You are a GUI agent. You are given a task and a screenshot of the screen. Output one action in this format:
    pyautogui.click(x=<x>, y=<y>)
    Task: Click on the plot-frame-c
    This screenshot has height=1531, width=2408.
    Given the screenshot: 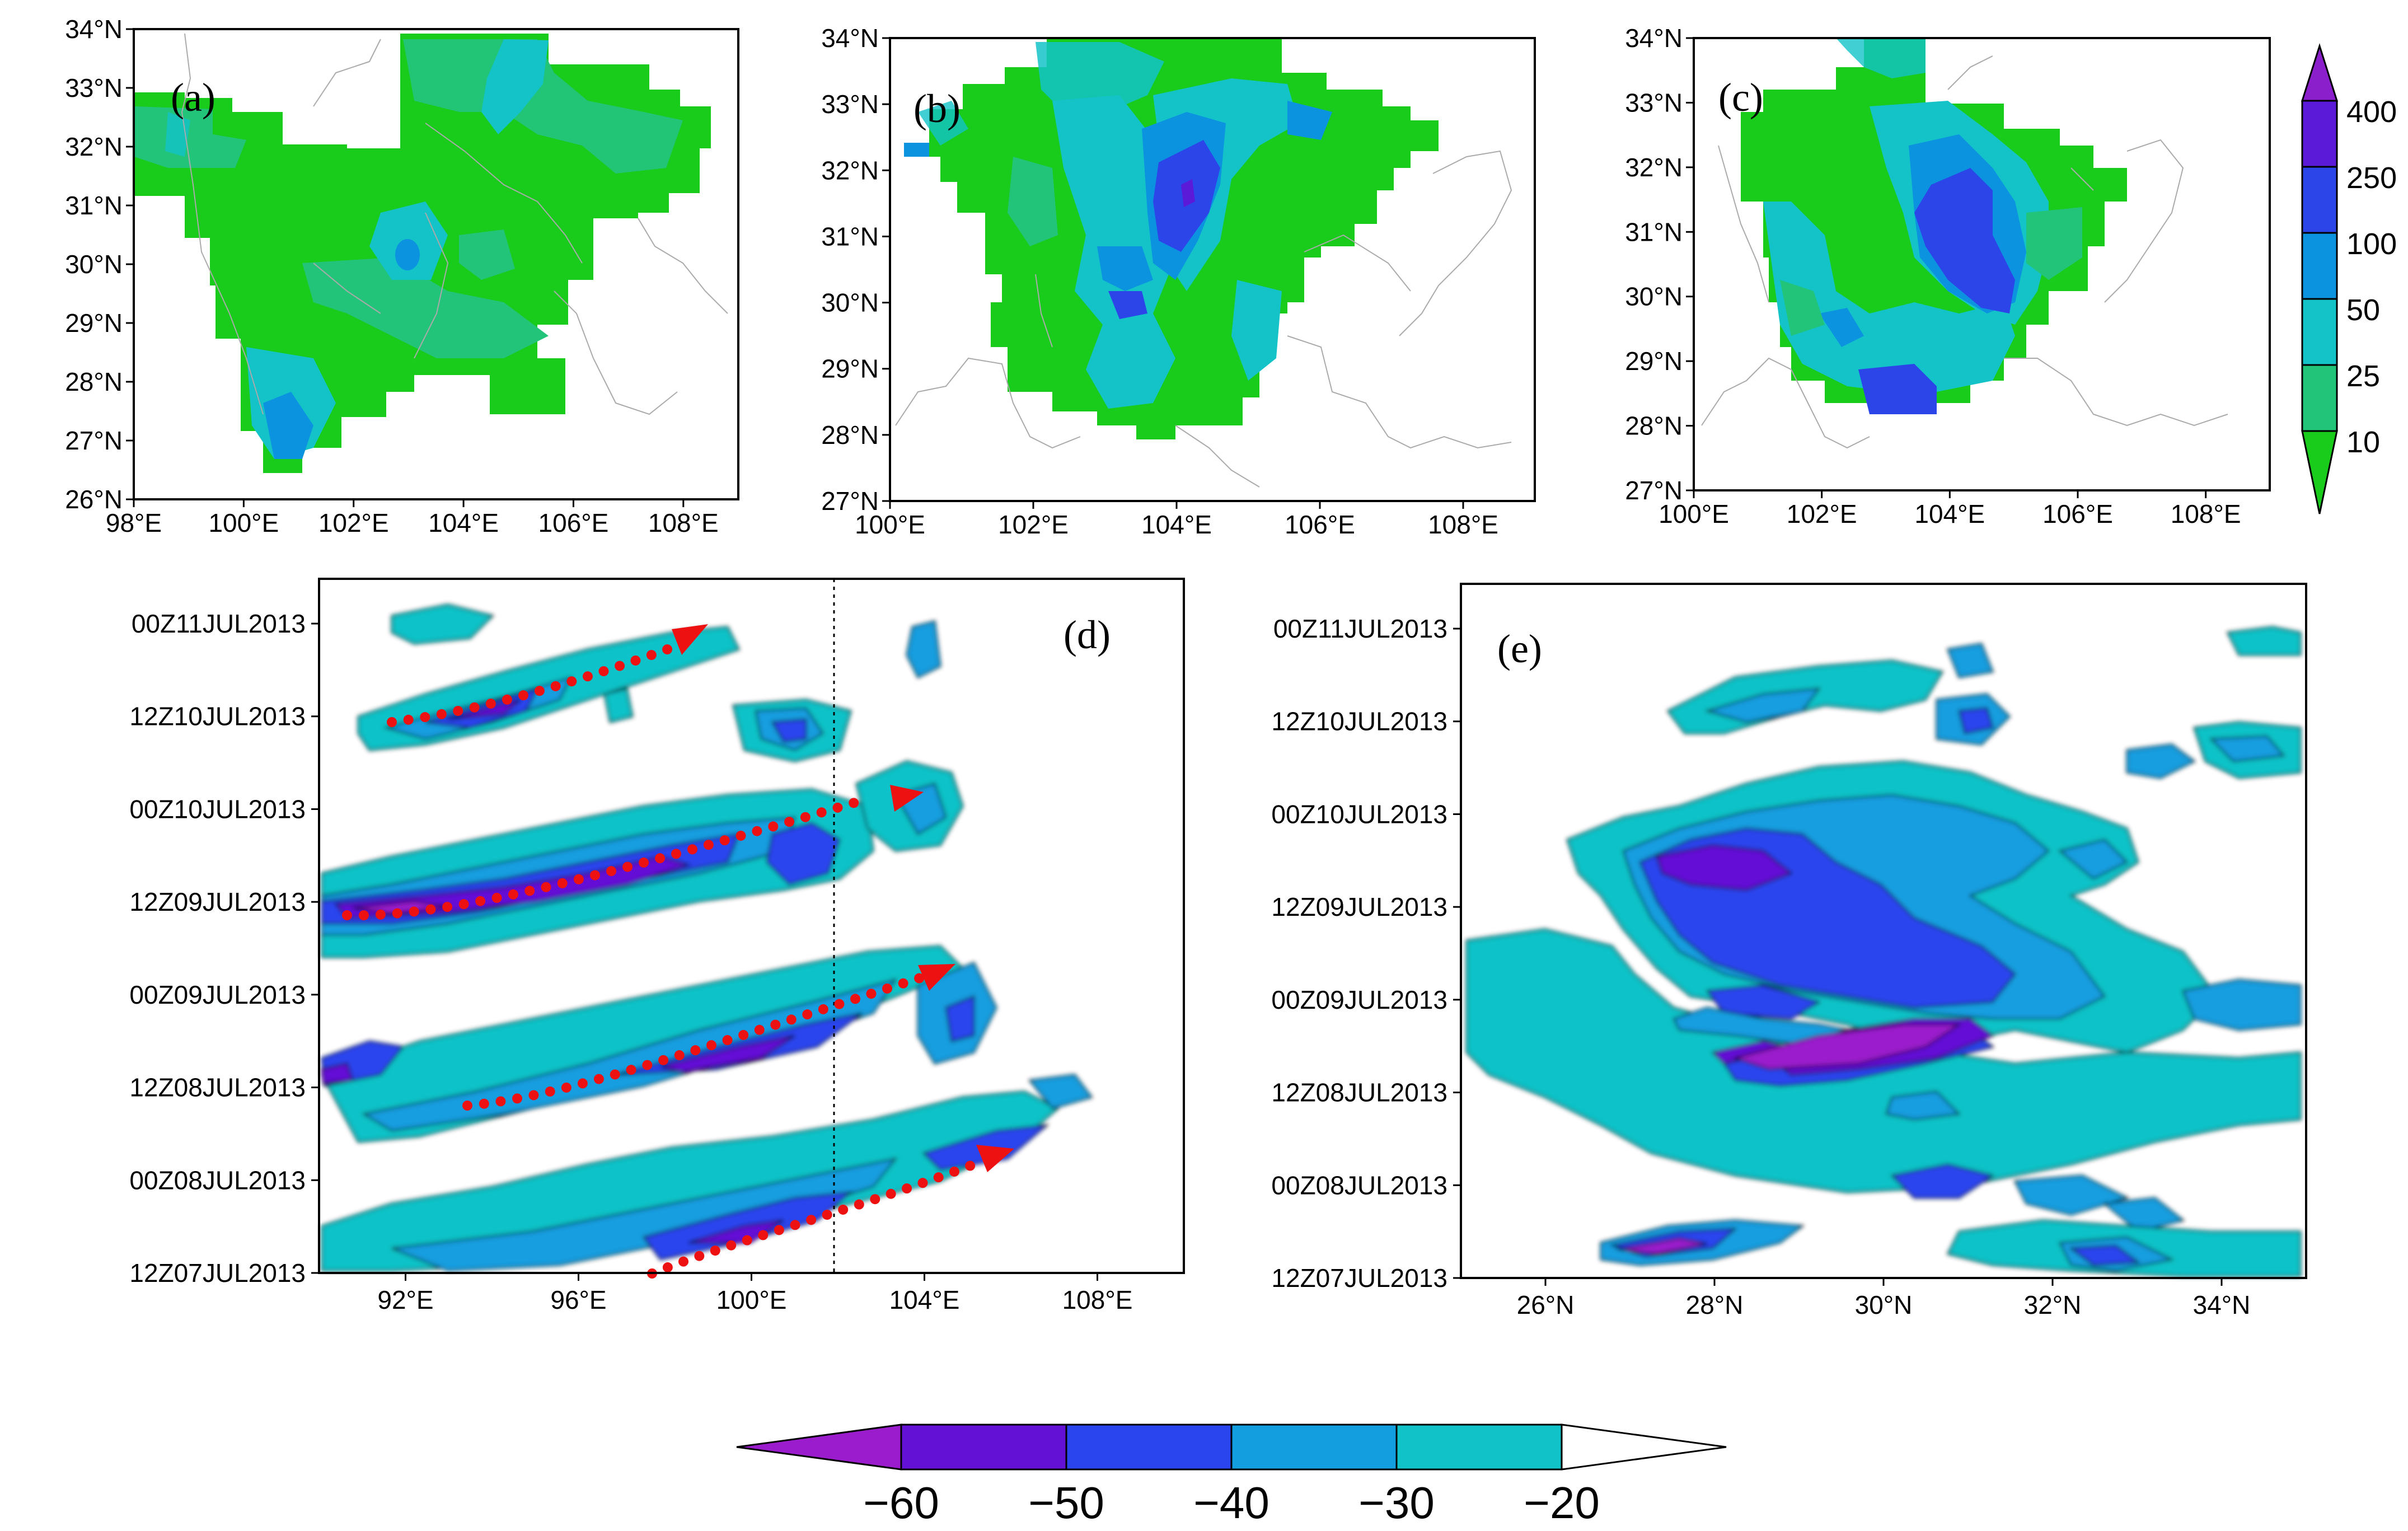 What is the action you would take?
    pyautogui.click(x=1982, y=264)
    